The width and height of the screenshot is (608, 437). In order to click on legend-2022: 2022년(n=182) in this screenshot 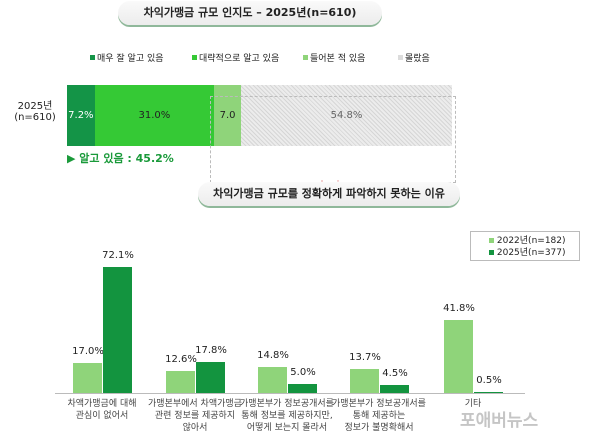, I will do `click(531, 241)`.